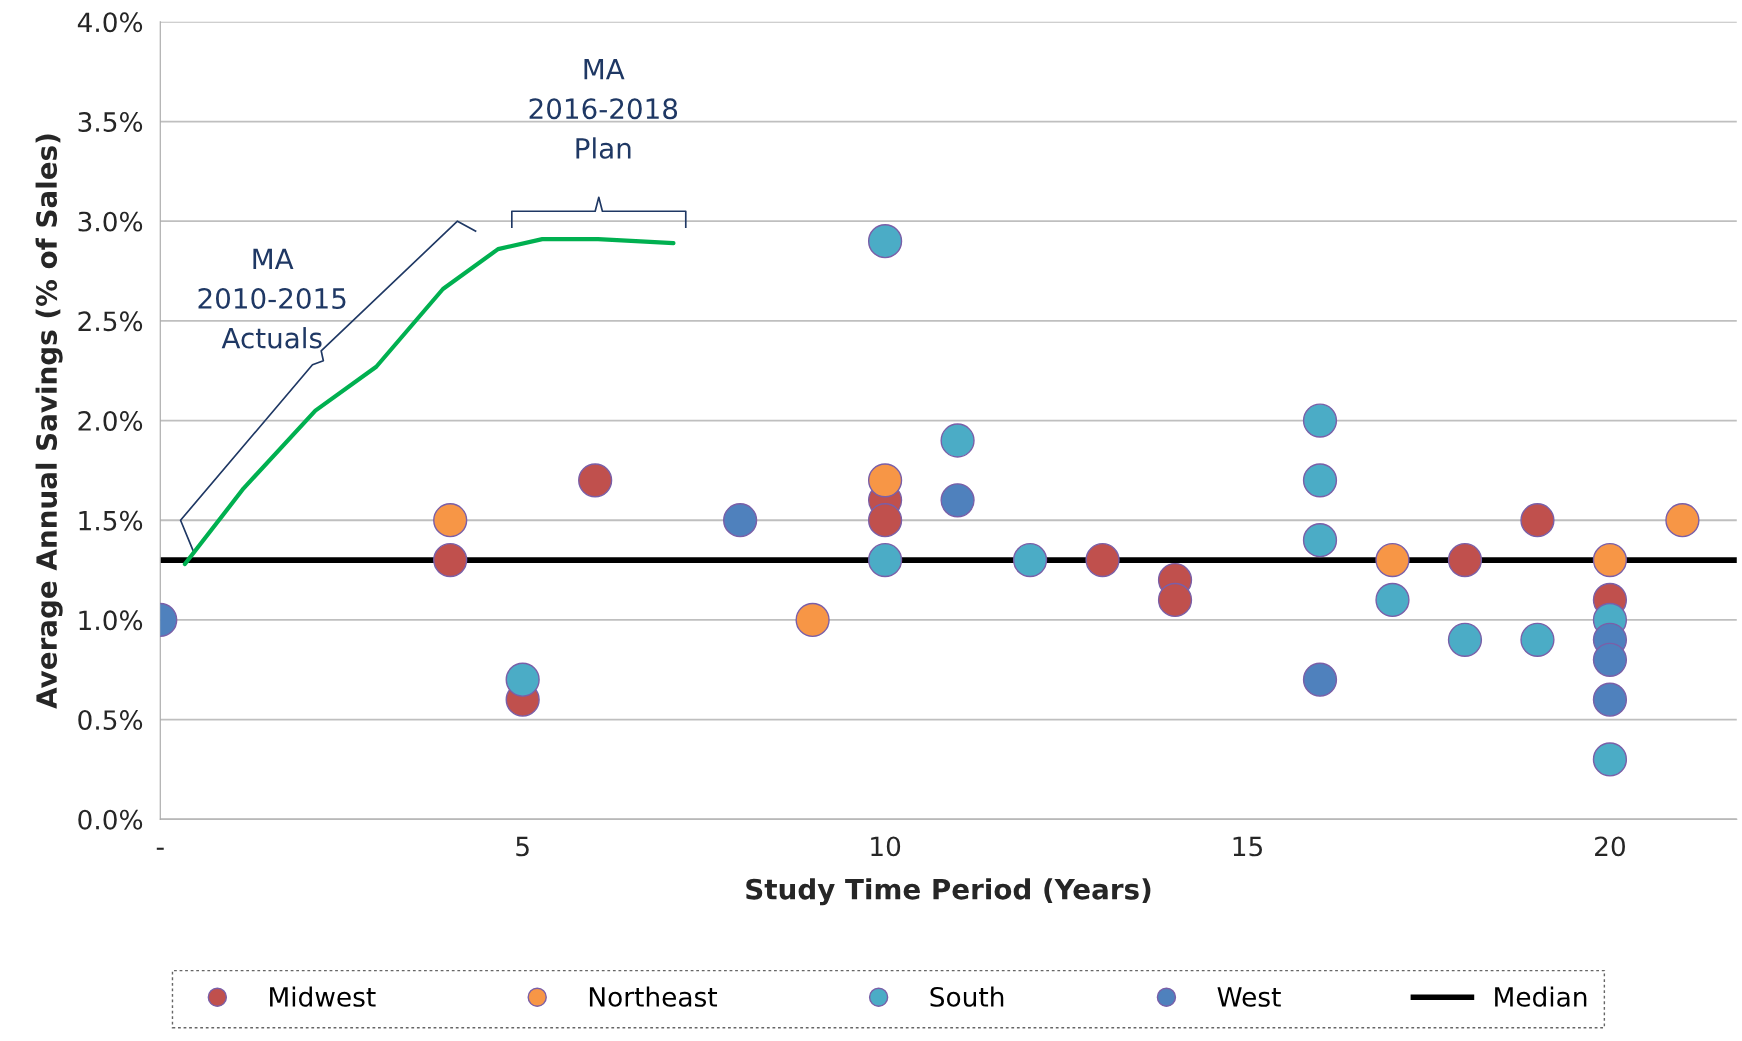  Describe the element at coordinates (110, 720) in the screenshot. I see `y-tick-label: 0.5%` at that location.